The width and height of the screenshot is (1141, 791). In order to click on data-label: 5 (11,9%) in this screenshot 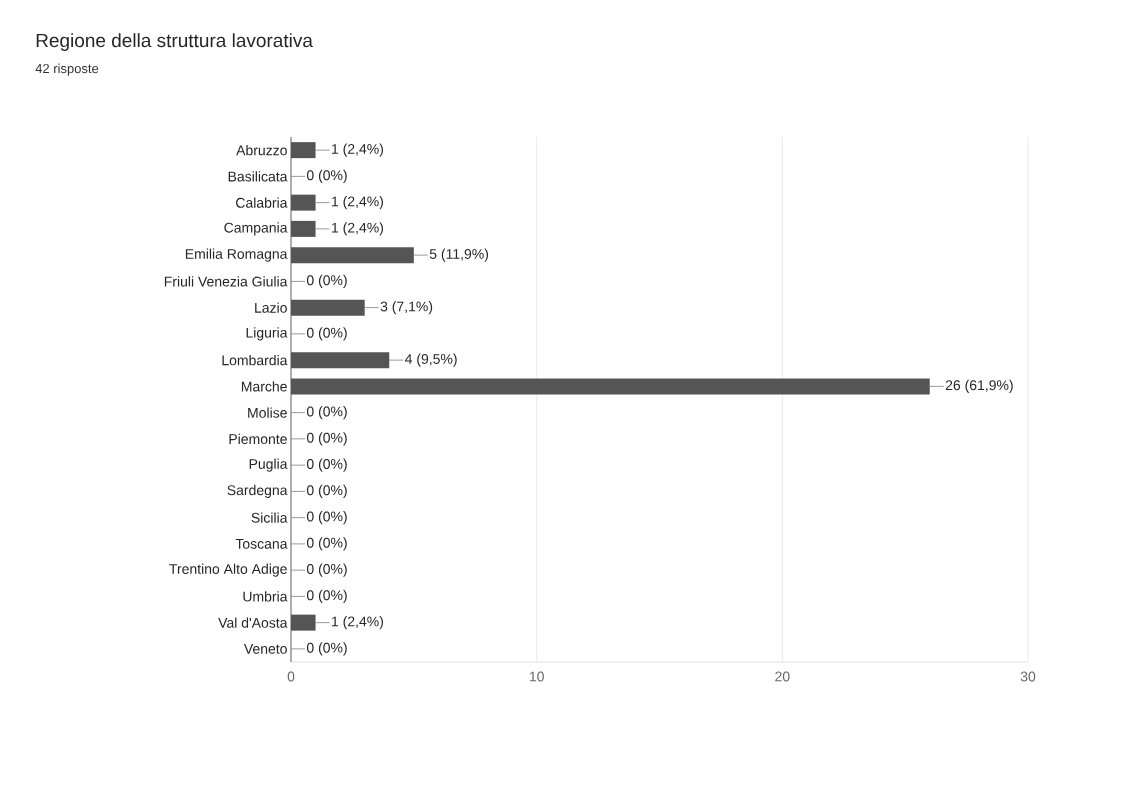, I will do `click(459, 255)`.